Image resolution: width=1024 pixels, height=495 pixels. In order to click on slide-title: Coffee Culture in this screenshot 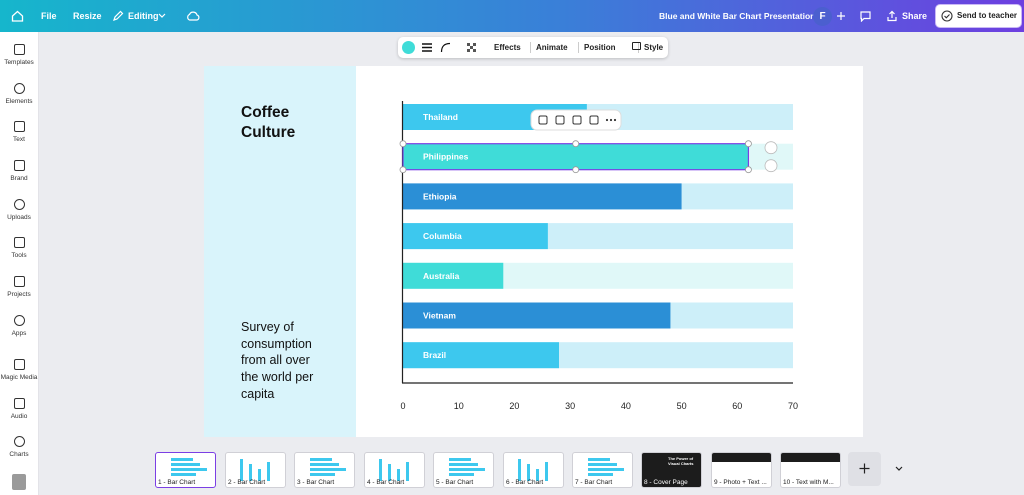, I will do `click(268, 122)`.